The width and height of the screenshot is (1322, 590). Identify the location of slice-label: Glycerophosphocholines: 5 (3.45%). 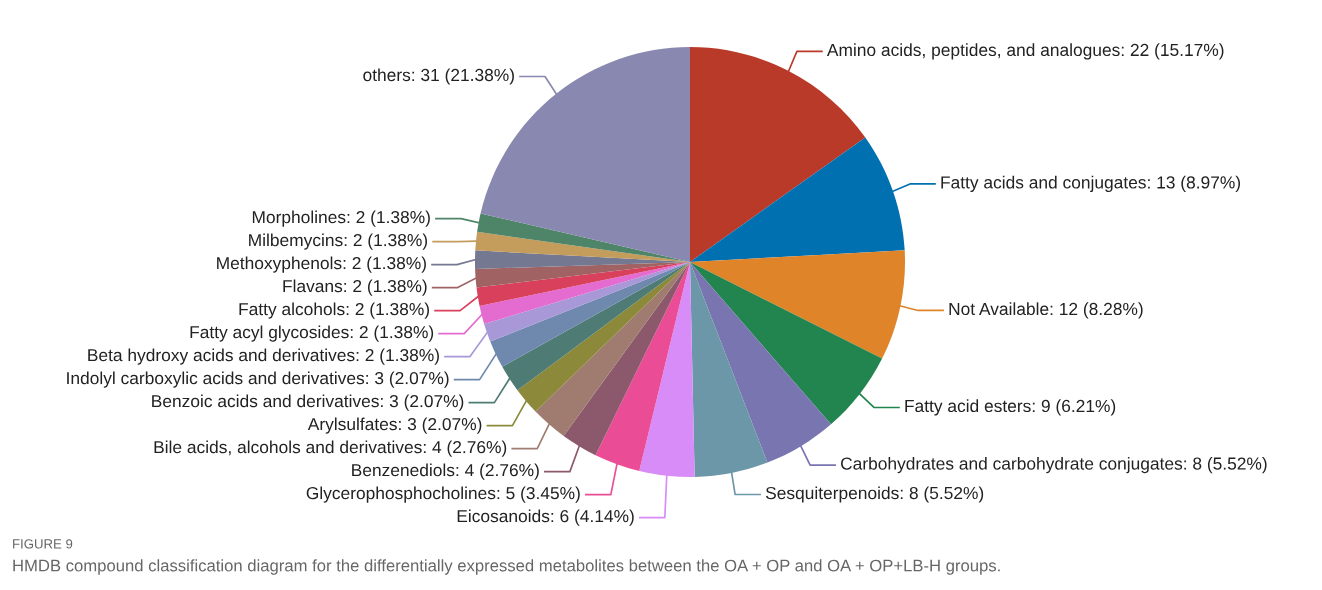
(443, 494).